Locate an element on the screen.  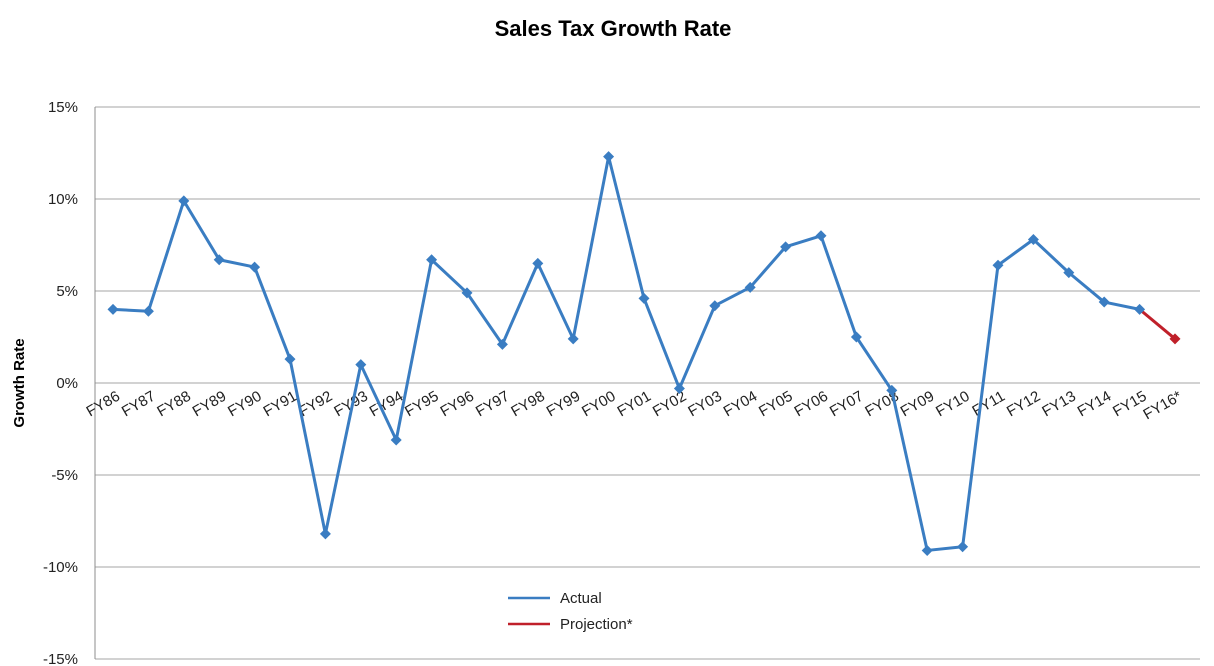
legend-label: Projection* is located at coordinates (596, 624).